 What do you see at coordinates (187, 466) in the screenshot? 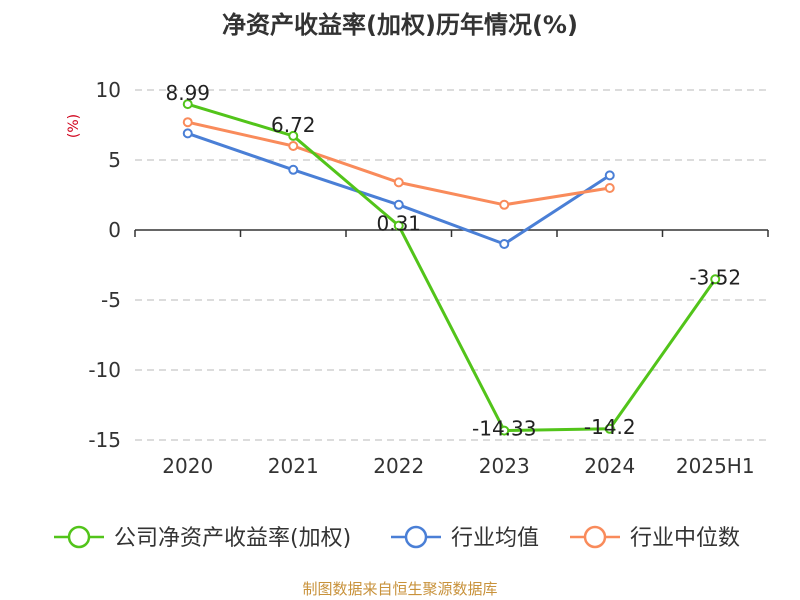
I see `x-tick-label: 2020` at bounding box center [187, 466].